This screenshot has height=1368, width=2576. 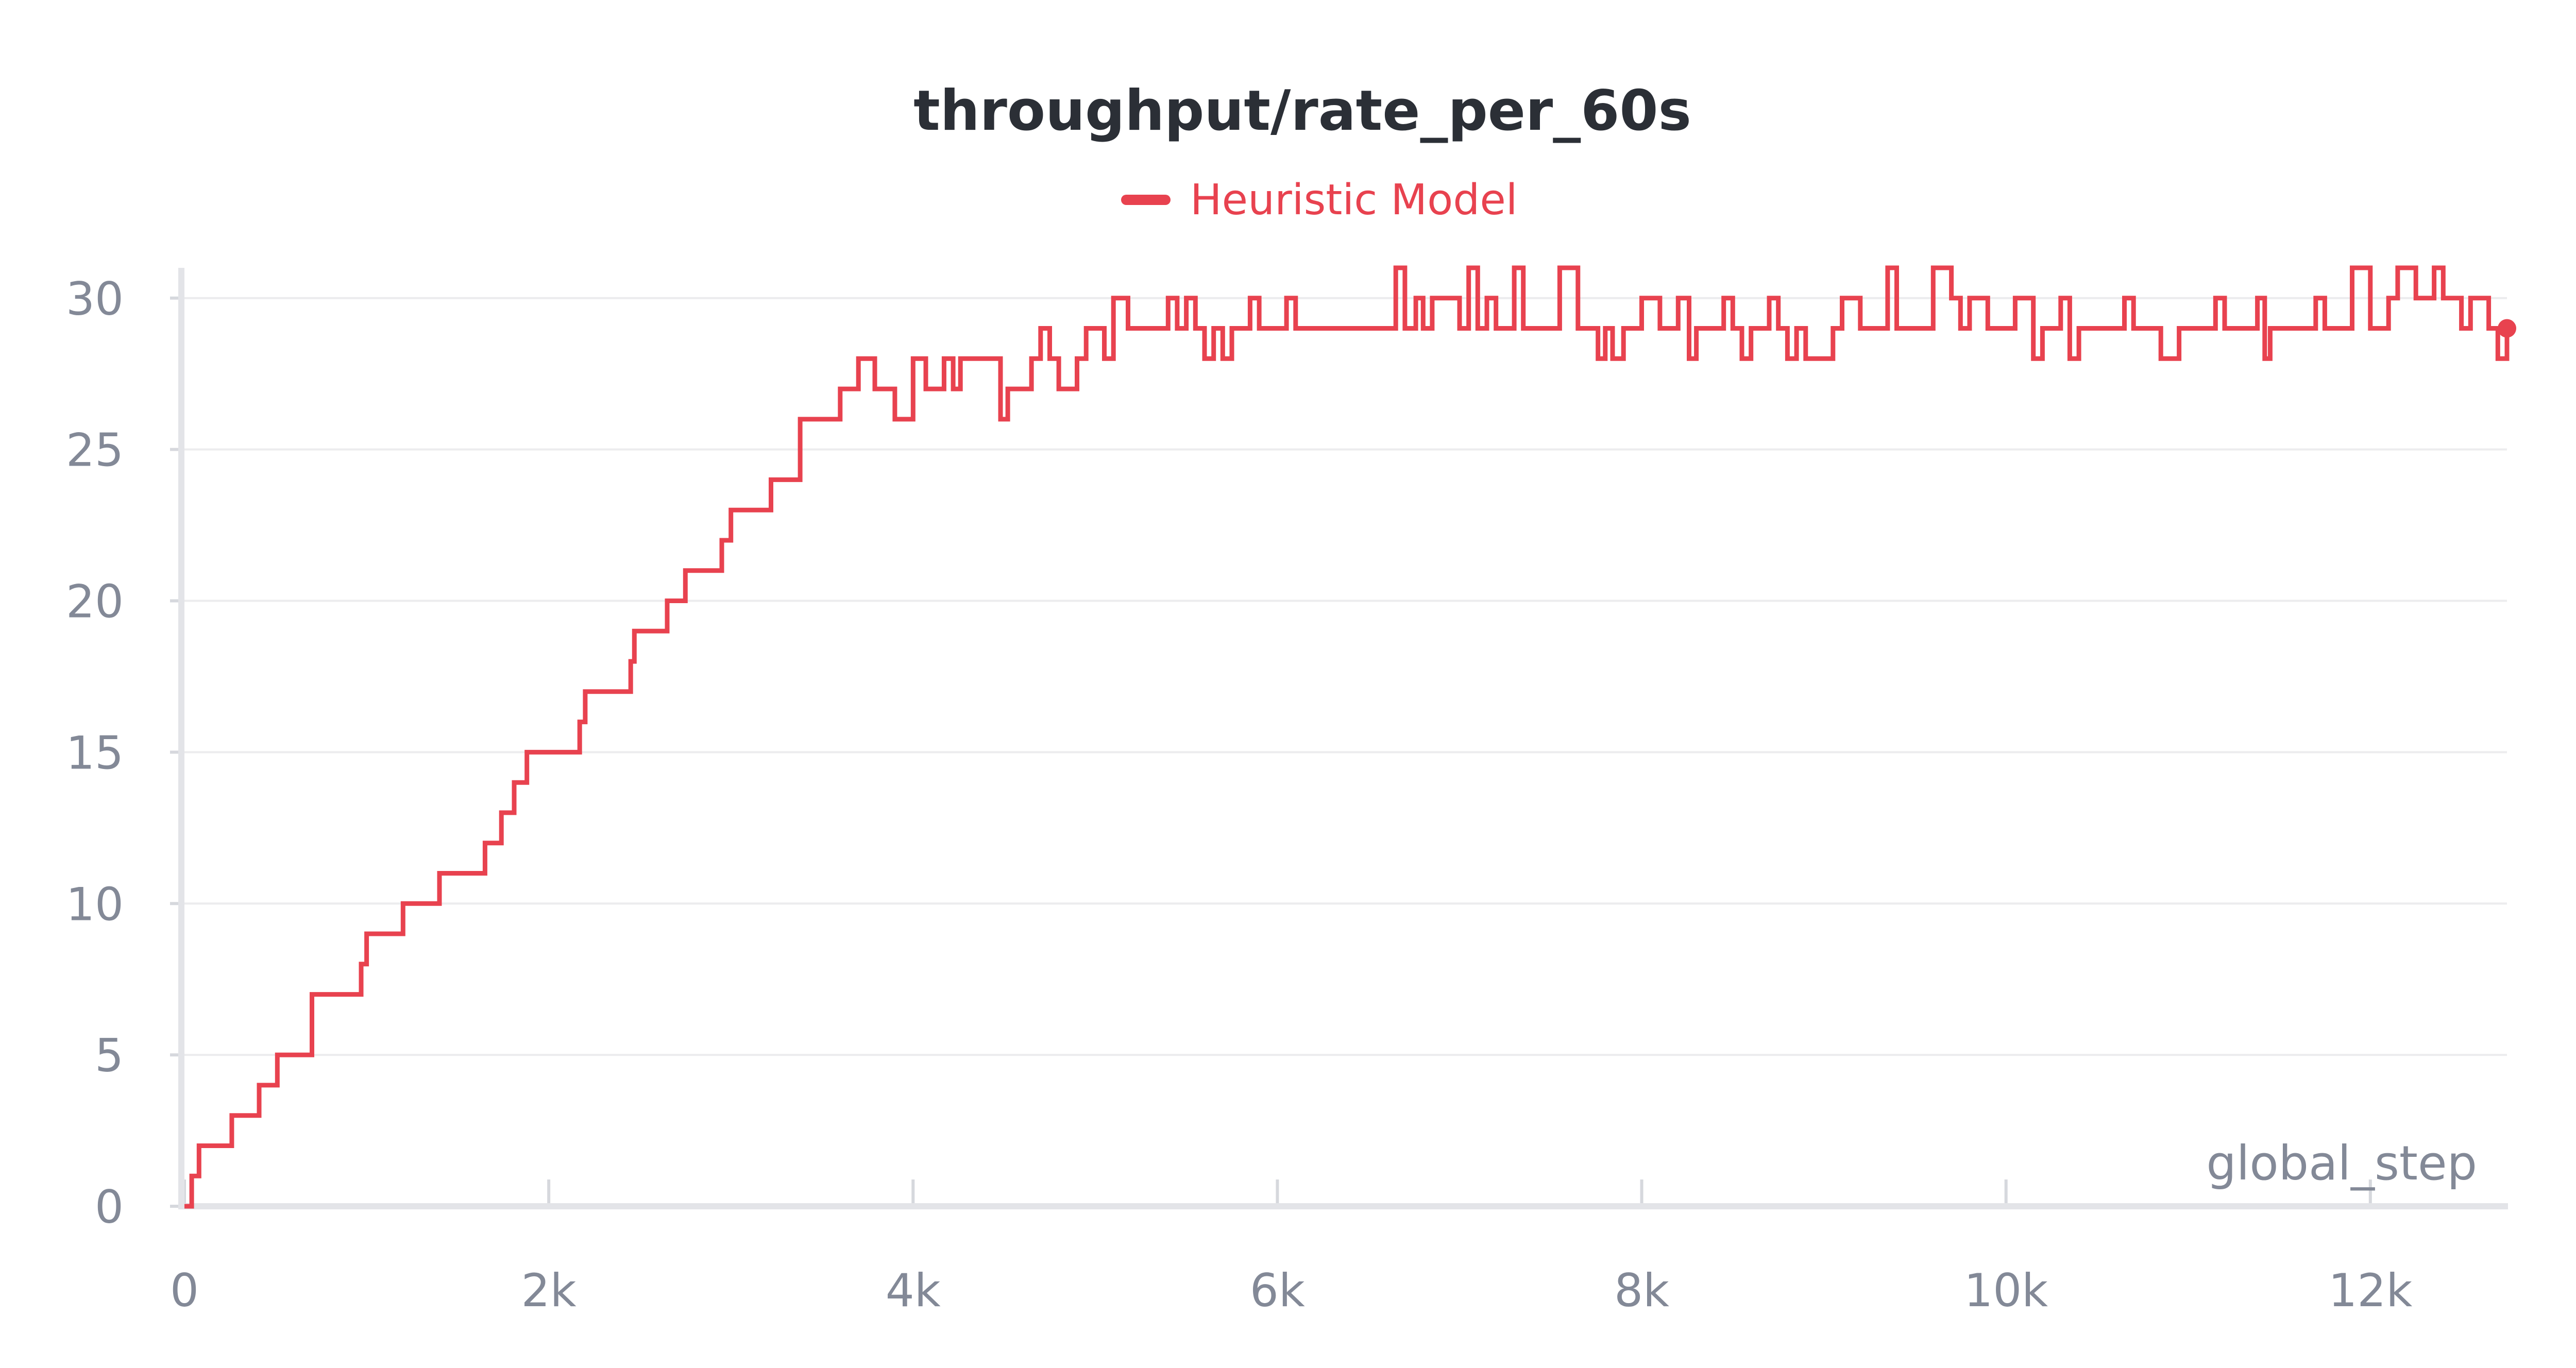 What do you see at coordinates (95, 752) in the screenshot?
I see `y-tick-label: 15` at bounding box center [95, 752].